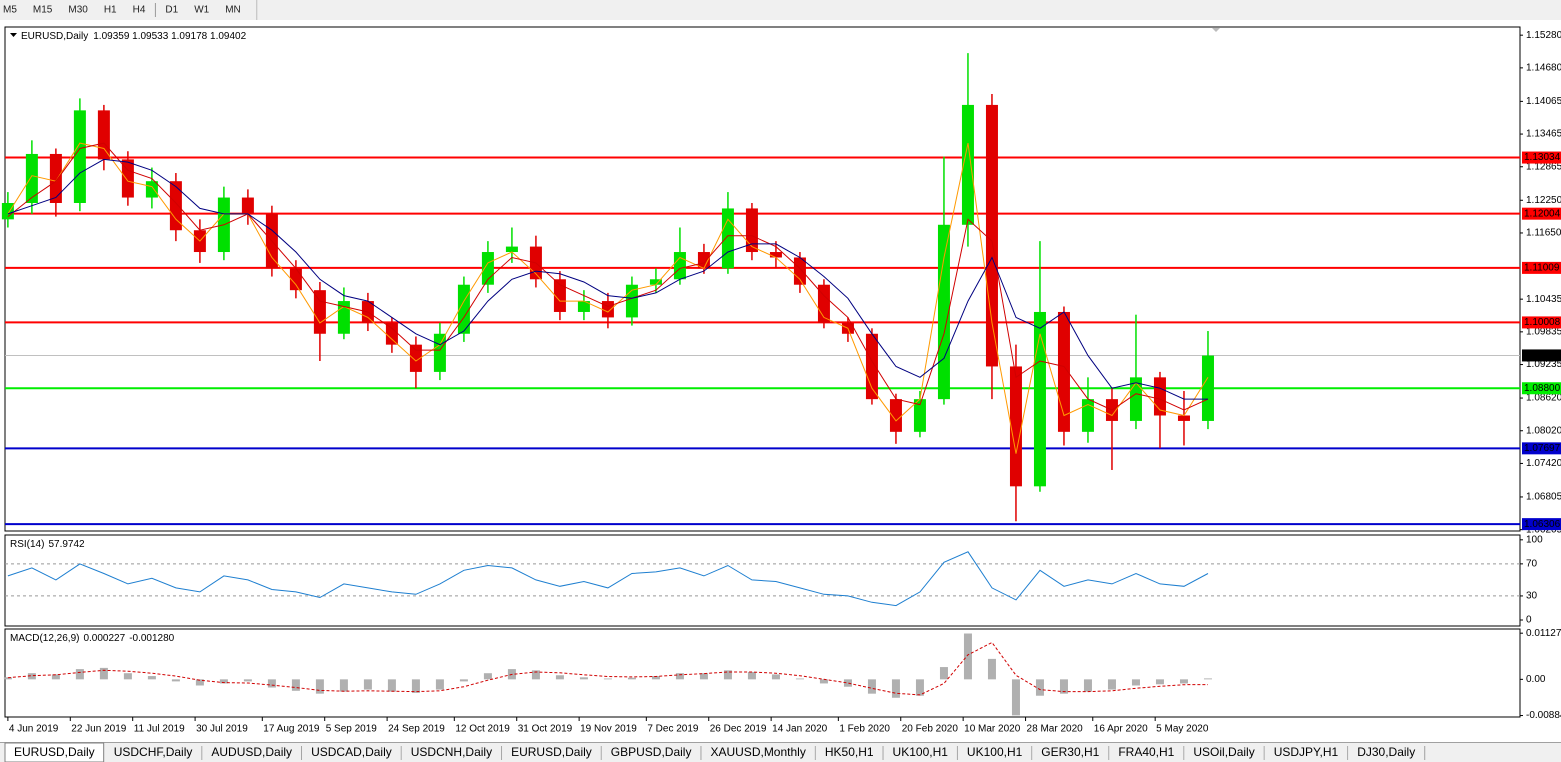 Image resolution: width=1561 pixels, height=762 pixels. Describe the element at coordinates (159, 729) in the screenshot. I see `x-tick-label: 11 Jul 2019` at that location.